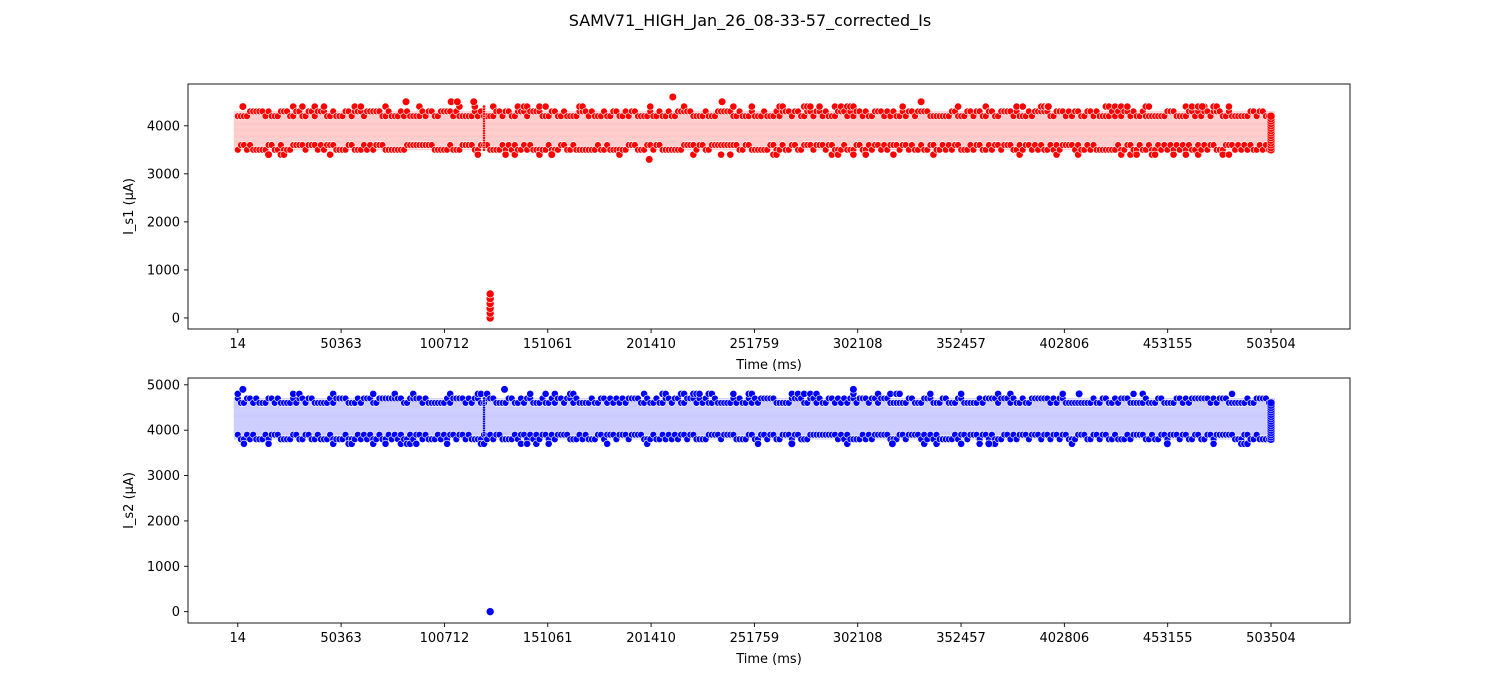 This screenshot has height=700, width=1500. Describe the element at coordinates (858, 638) in the screenshot. I see `x-tick-label: 302108` at that location.